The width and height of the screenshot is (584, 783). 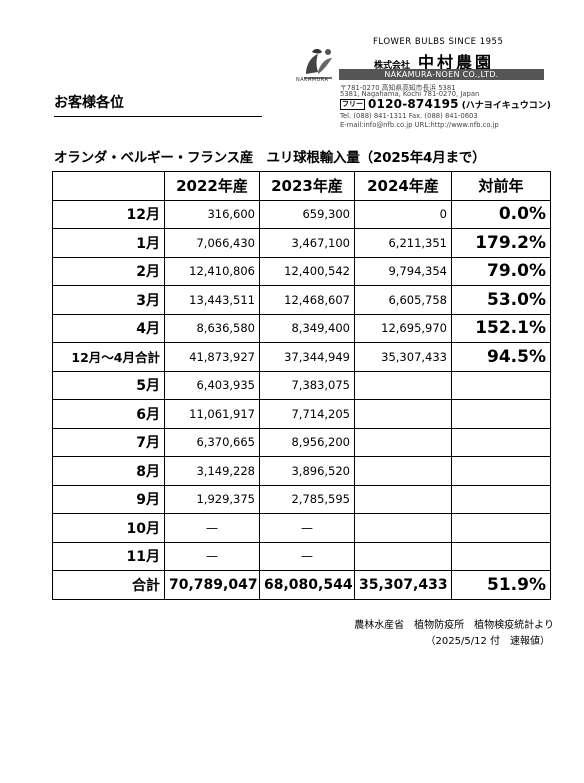 What do you see at coordinates (318, 64) in the screenshot?
I see `company-logo` at bounding box center [318, 64].